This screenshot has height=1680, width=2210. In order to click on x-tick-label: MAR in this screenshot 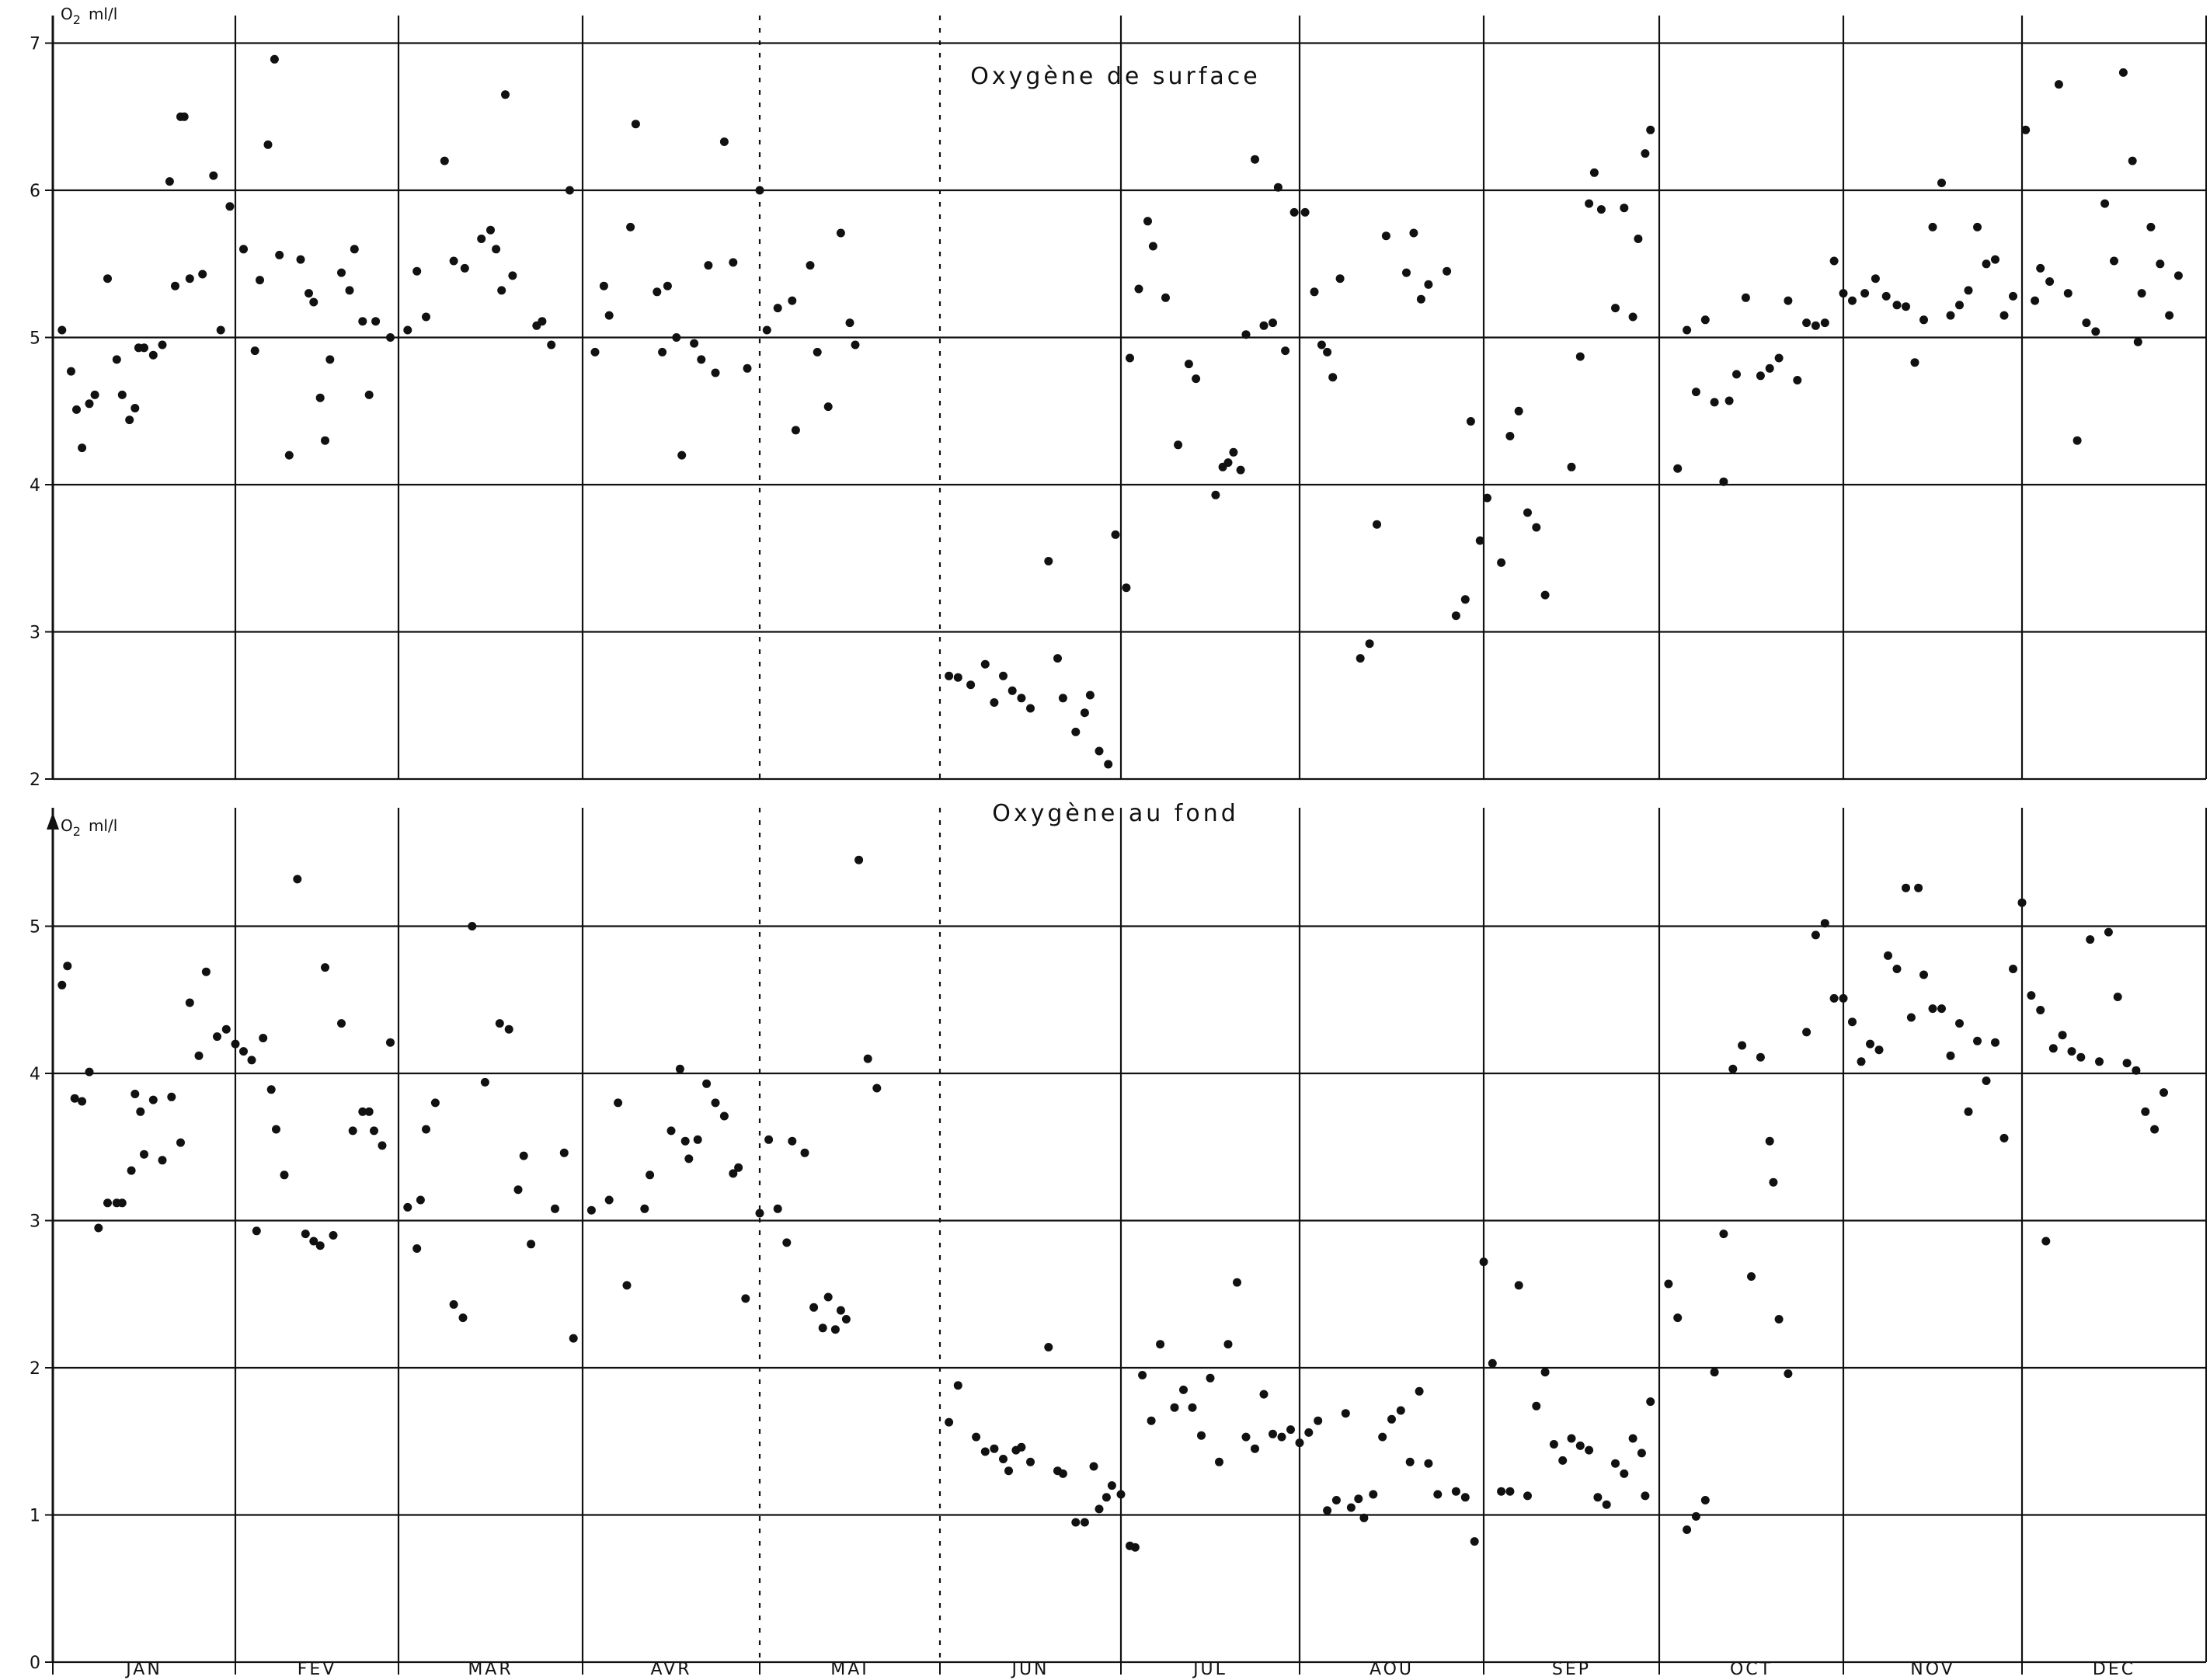, I will do `click(490, 1670)`.